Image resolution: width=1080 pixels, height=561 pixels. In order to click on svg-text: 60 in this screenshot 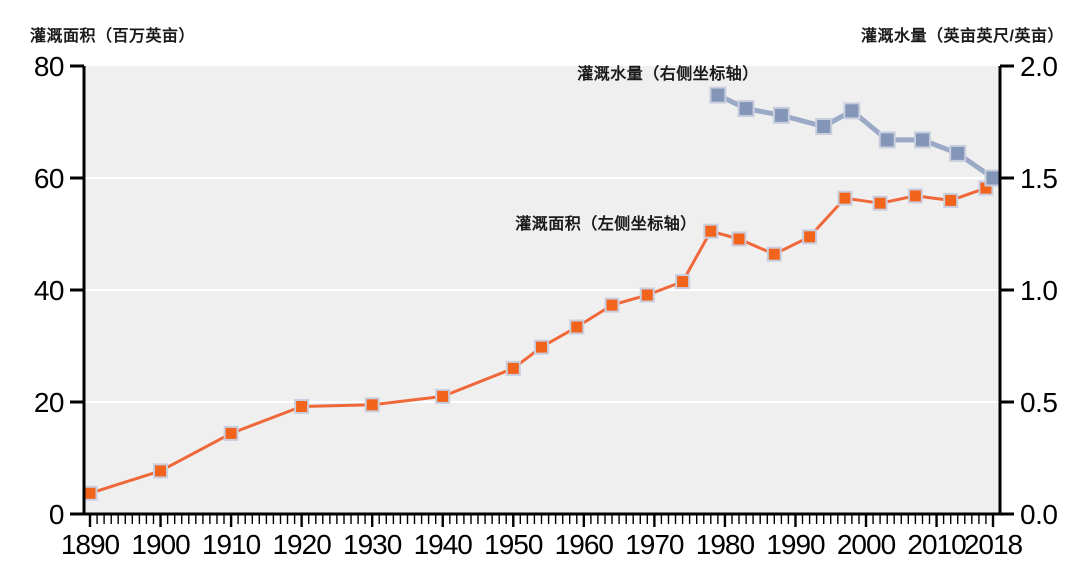, I will do `click(49, 178)`.